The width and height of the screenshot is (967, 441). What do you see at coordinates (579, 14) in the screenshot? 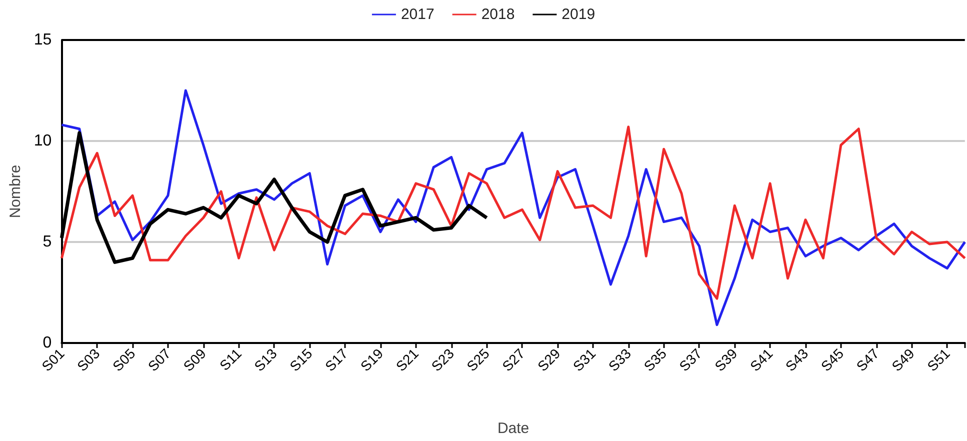
I see `legend-label: 2019` at bounding box center [579, 14].